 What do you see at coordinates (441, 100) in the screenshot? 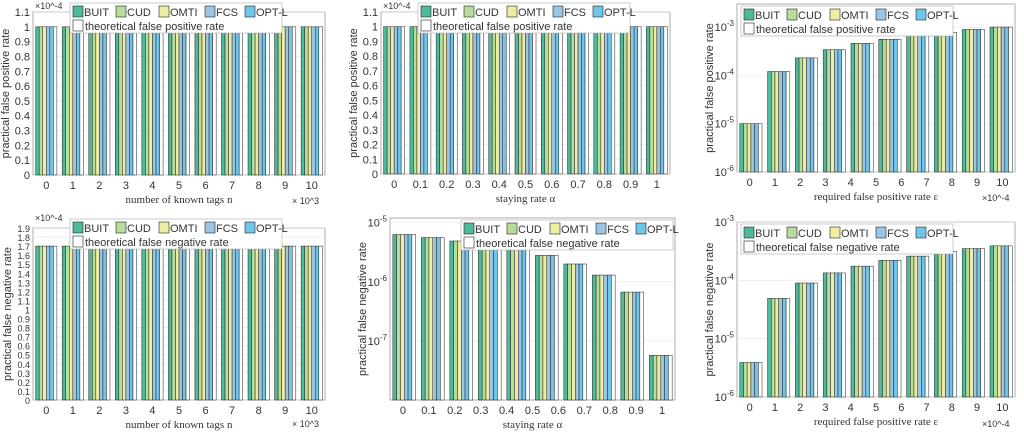
I see `bar-CUD-0.2` at bounding box center [441, 100].